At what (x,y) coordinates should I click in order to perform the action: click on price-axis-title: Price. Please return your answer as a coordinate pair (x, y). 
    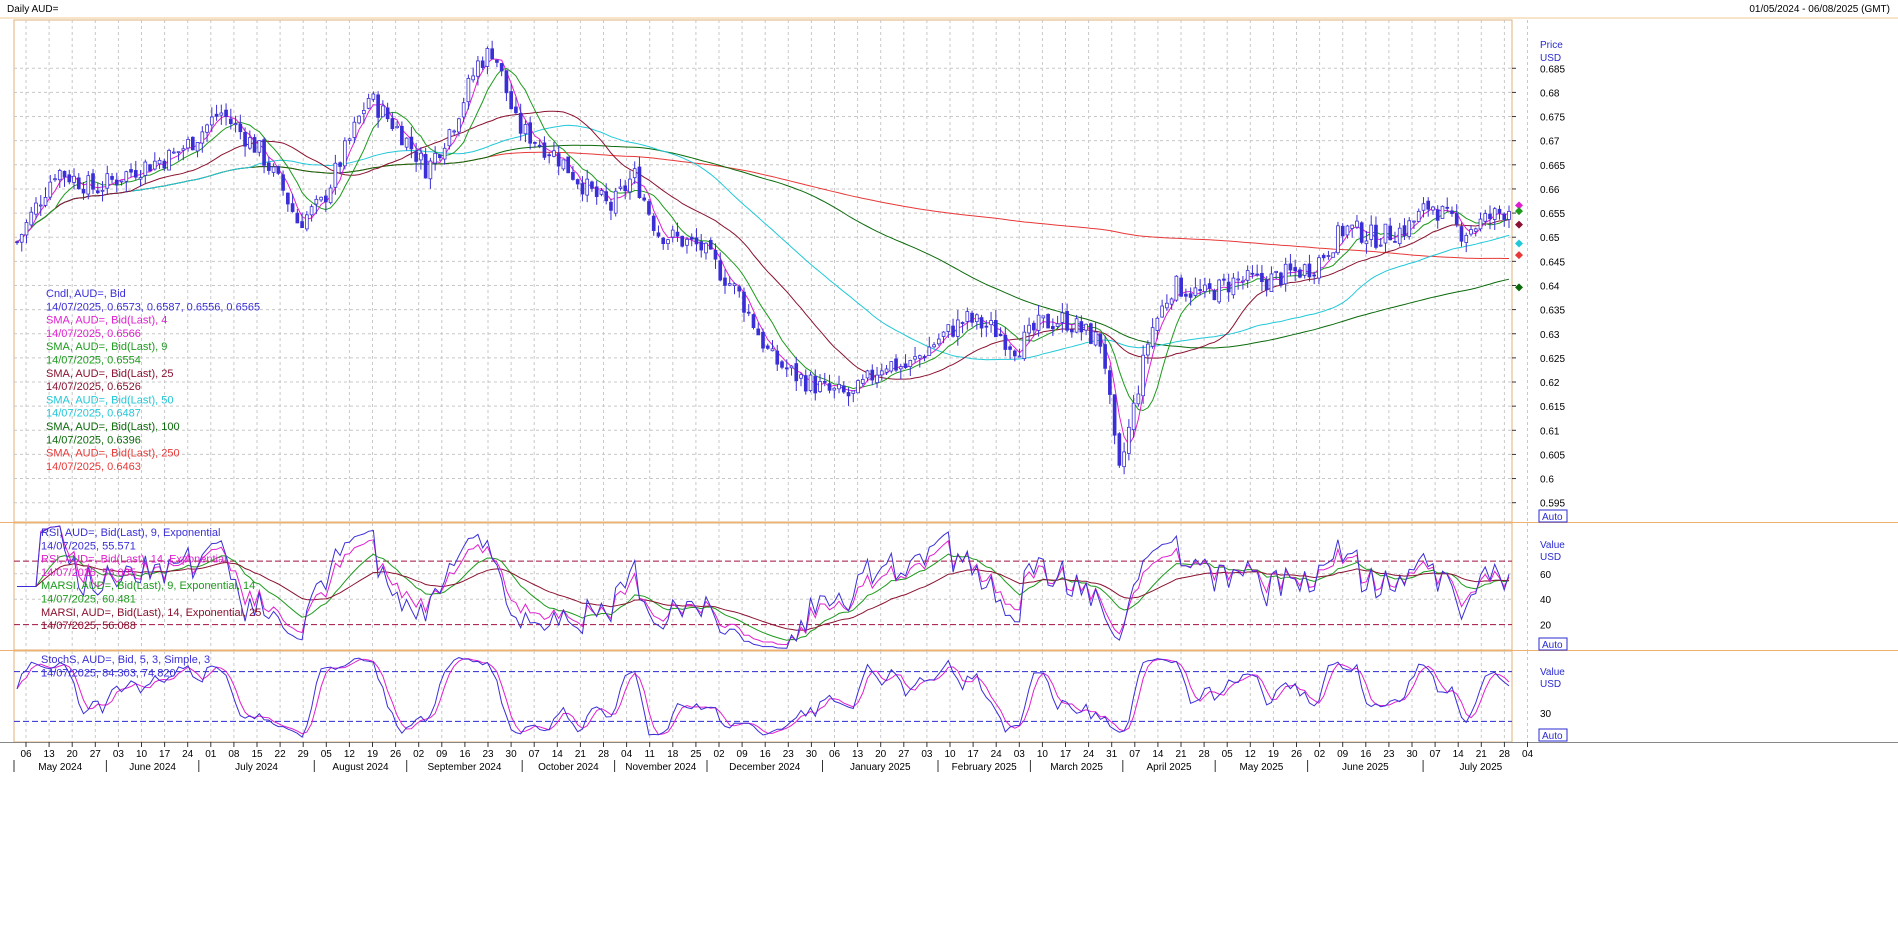
    Looking at the image, I should click on (1551, 45).